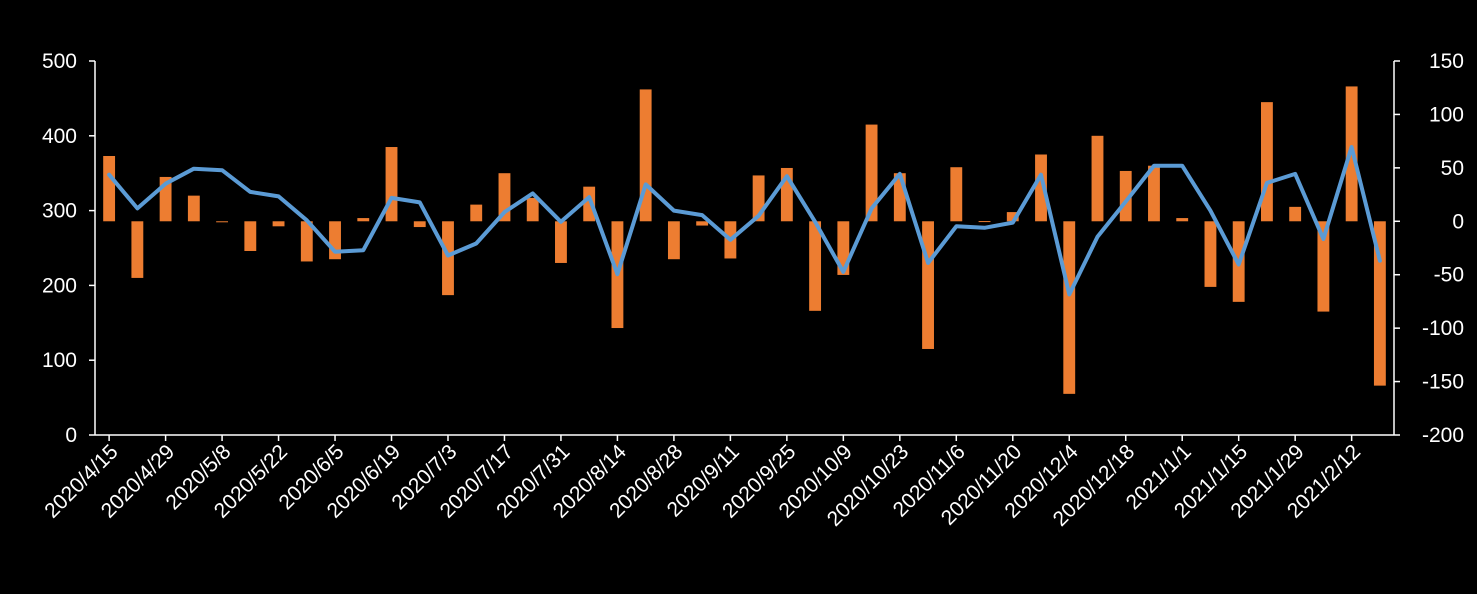 This screenshot has width=1477, height=594. What do you see at coordinates (1458, 221) in the screenshot?
I see `right-y-tick-label: 0` at bounding box center [1458, 221].